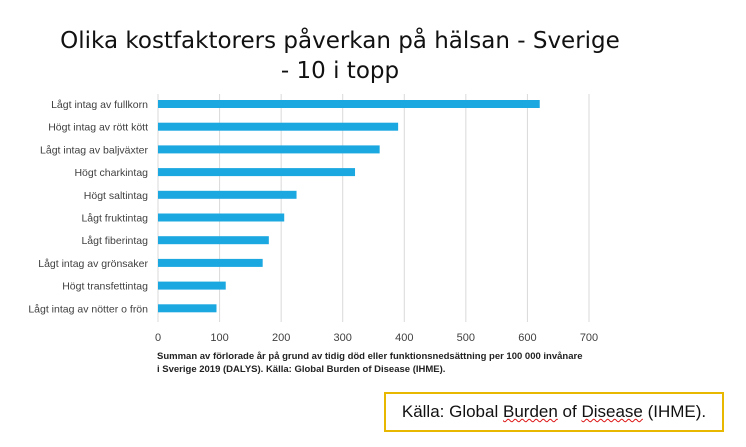  Describe the element at coordinates (105, 287) in the screenshot. I see `category-label: Högt transfettintag` at that location.